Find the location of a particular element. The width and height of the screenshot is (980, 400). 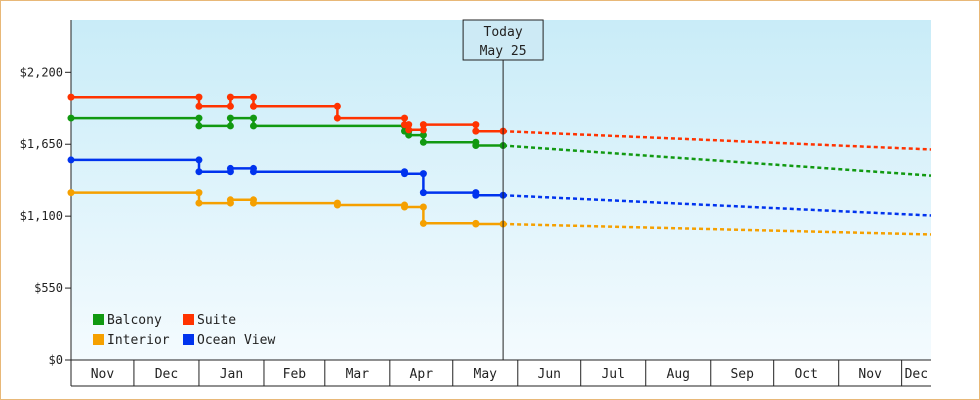

today-label: Today is located at coordinates (503, 32).